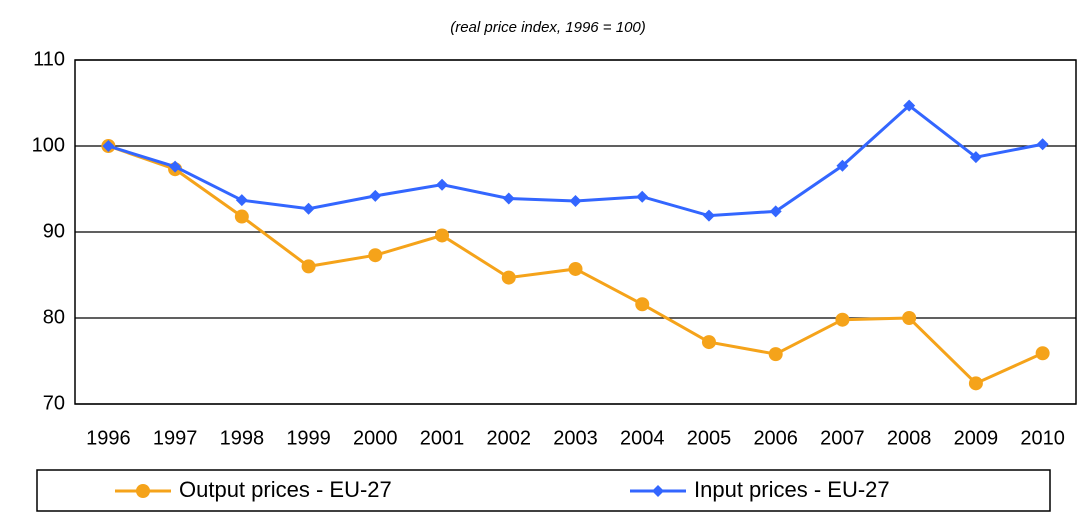 Image resolution: width=1089 pixels, height=512 pixels. What do you see at coordinates (49, 59) in the screenshot?
I see `y-tick-label: 110` at bounding box center [49, 59].